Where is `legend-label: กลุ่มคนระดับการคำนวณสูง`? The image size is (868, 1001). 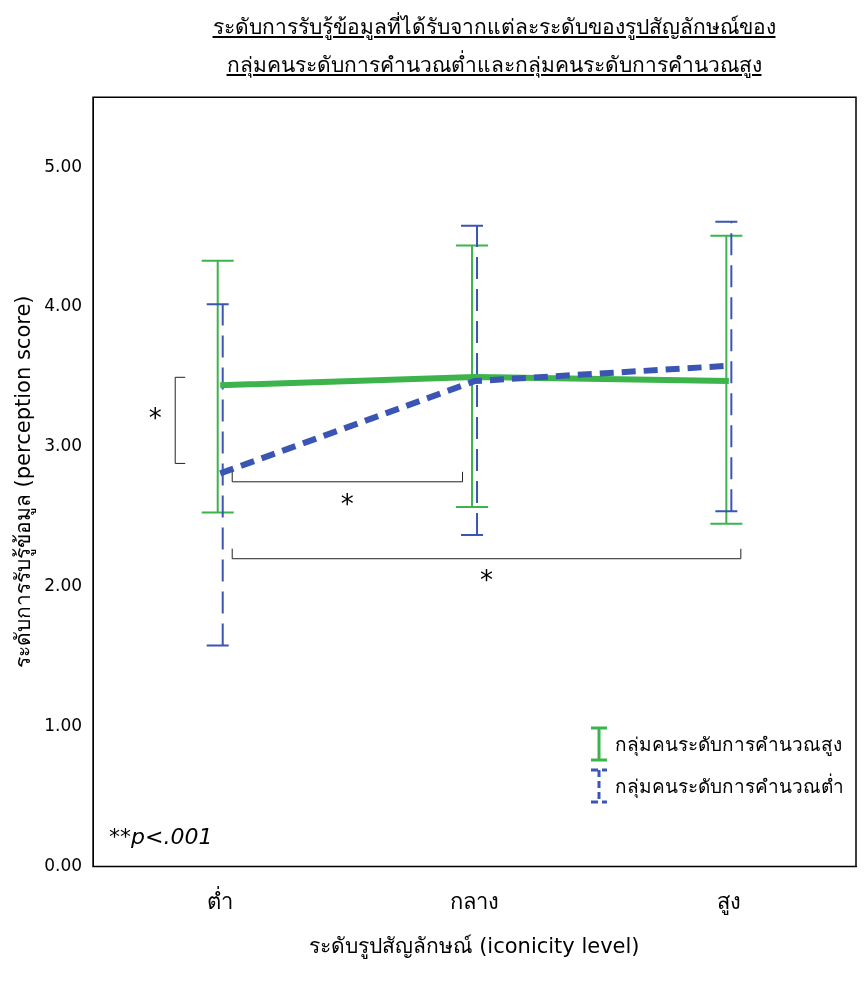
legend-label: กลุ่มคนระดับการคำนวณสูง is located at coordinates (728, 745).